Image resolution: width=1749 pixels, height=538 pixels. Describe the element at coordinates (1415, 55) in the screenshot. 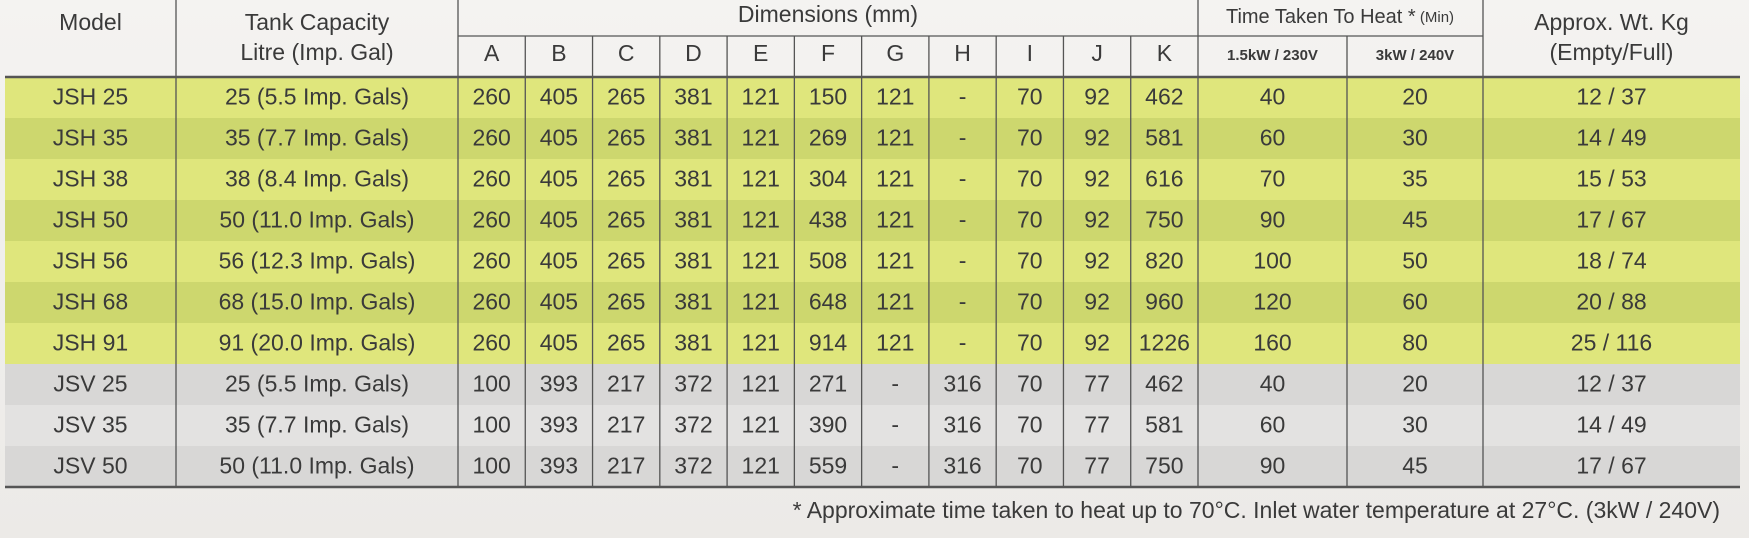

I see `header-time-column: 3kW / 240V` at that location.